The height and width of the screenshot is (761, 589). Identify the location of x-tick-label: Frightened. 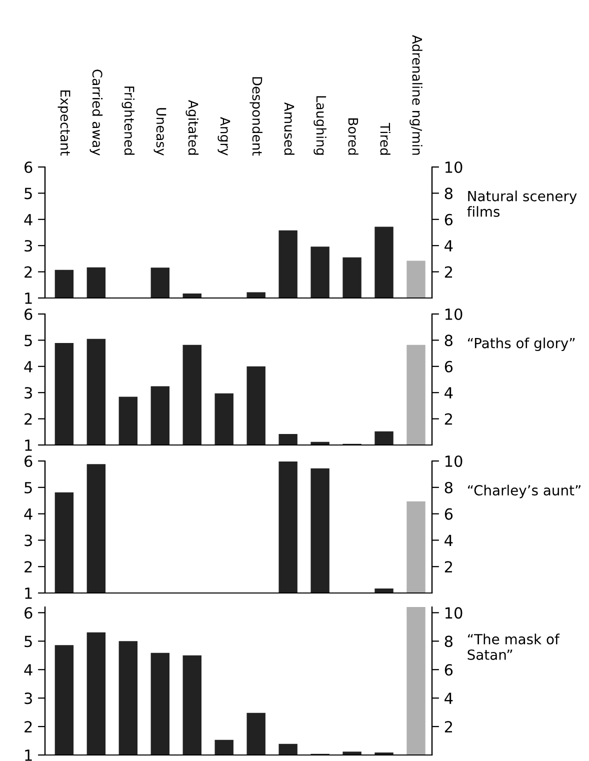
(128, 120).